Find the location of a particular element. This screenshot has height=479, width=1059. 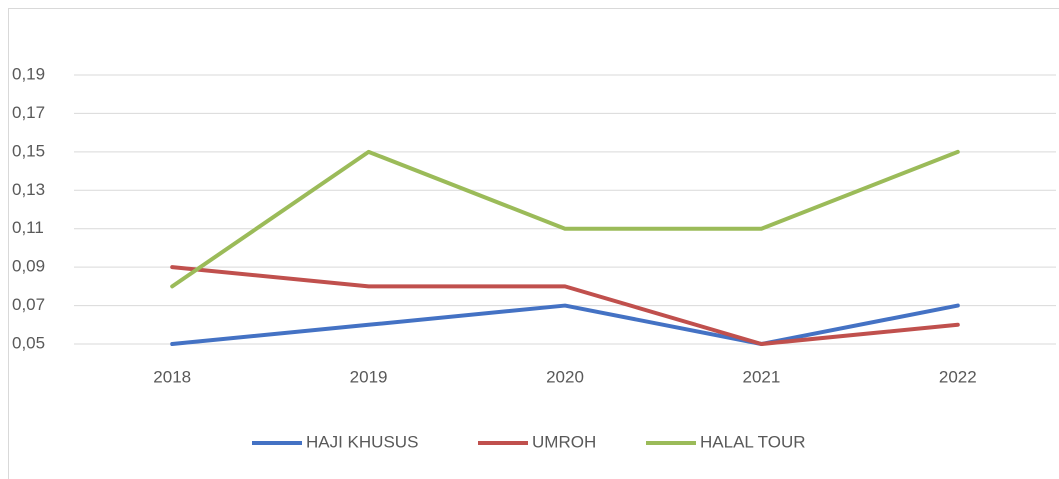

x-tick-label: 2019 is located at coordinates (369, 376).